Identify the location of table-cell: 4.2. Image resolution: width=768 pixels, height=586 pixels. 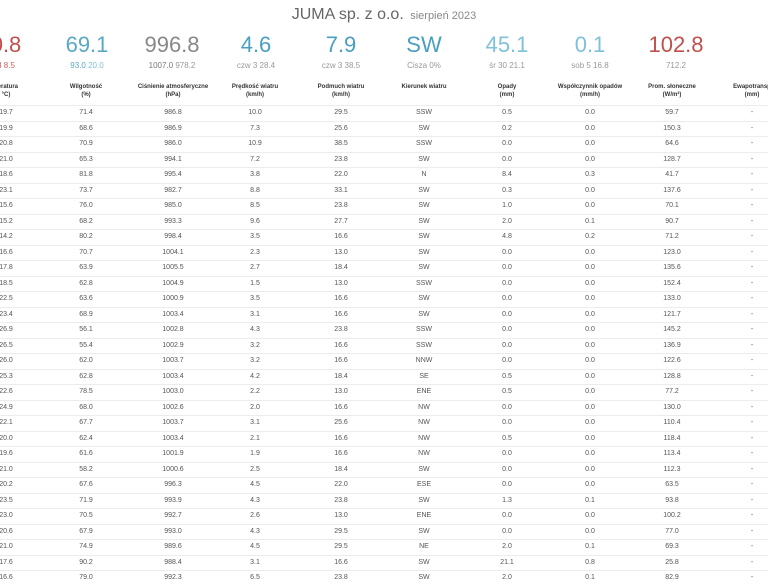
(255, 376).